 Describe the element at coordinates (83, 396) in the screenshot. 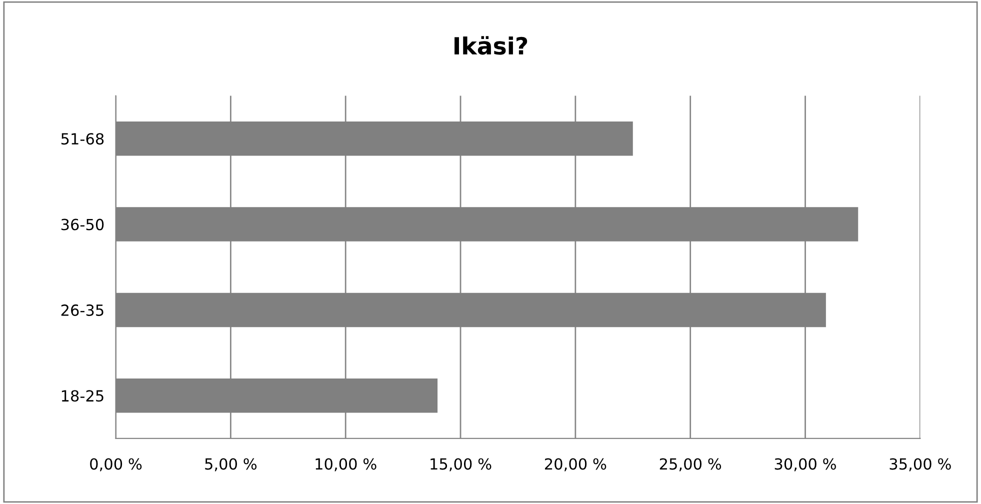

I see `y-tick-label: 18-25` at that location.